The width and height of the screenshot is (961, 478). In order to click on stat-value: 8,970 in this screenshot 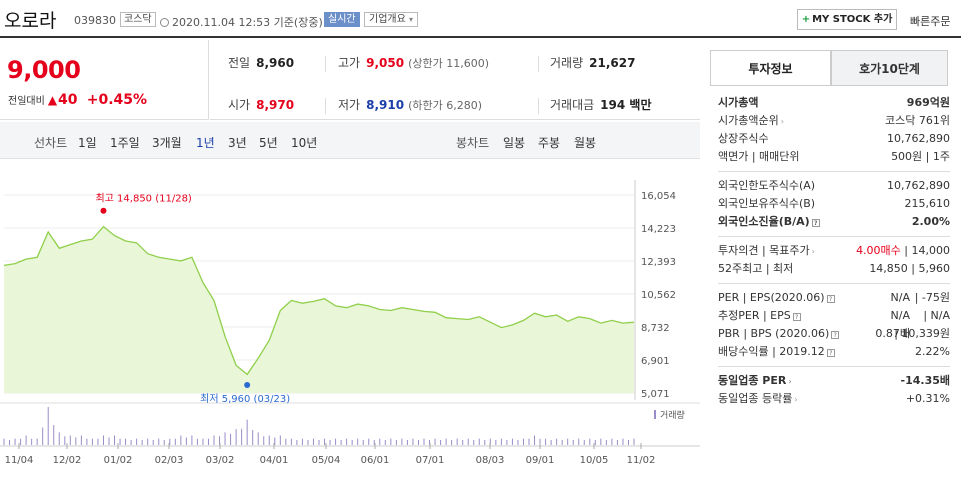, I will do `click(275, 105)`.